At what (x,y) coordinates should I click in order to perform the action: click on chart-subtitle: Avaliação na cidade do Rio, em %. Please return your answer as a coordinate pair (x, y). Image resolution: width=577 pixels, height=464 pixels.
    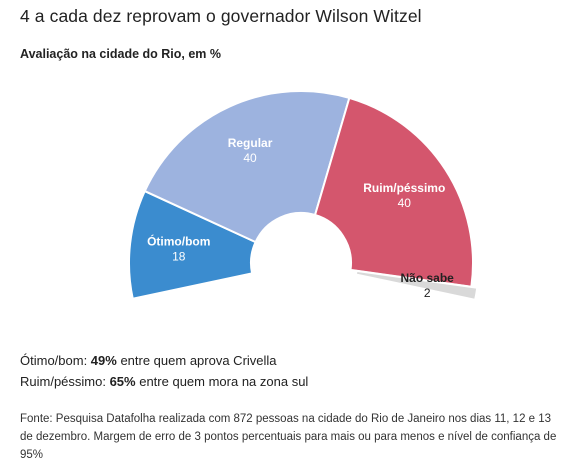
    Looking at the image, I should click on (120, 54).